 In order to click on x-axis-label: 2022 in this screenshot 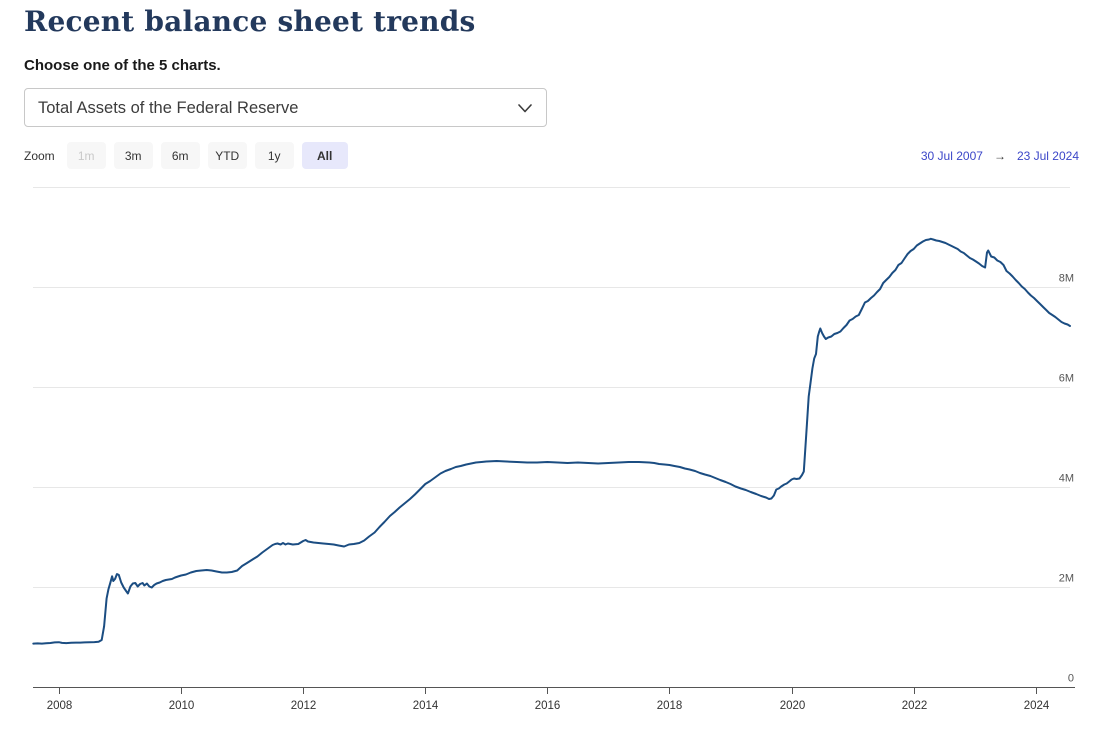, I will do `click(915, 706)`.